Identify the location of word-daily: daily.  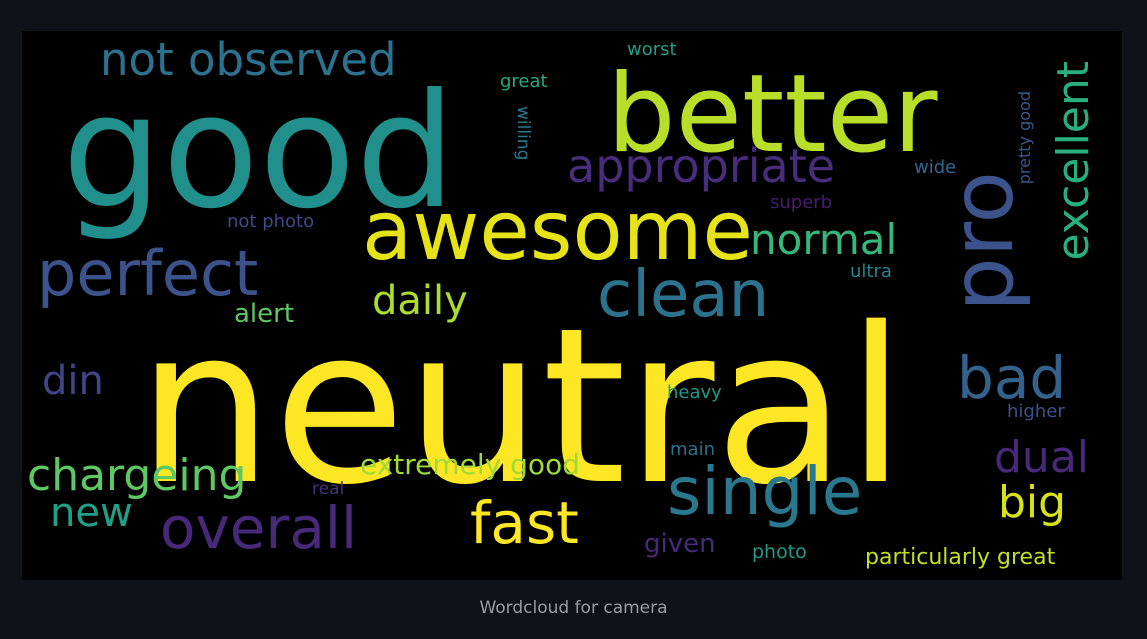
(420, 301).